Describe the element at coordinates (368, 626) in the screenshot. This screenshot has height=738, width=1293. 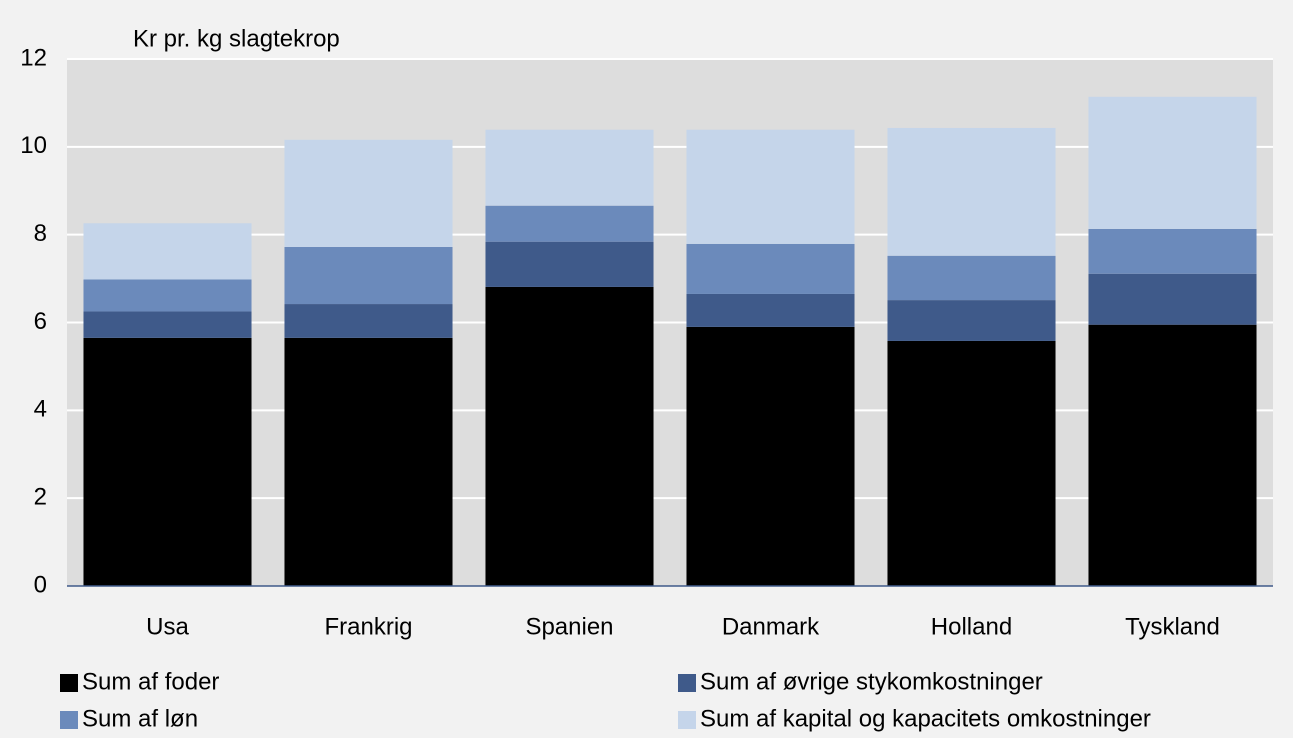
I see `x-tick-label: Frankrig` at that location.